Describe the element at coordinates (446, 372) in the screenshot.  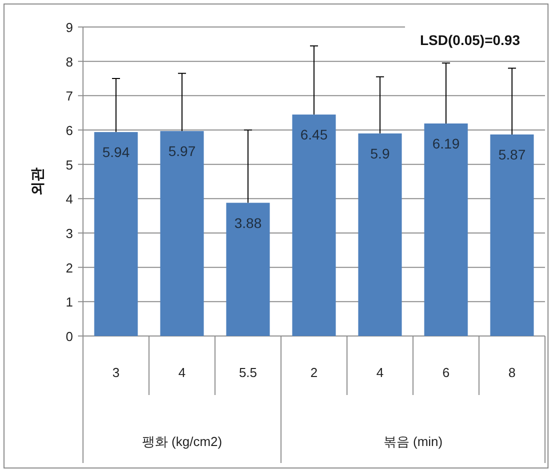
I see `x-tick-label: 6` at that location.